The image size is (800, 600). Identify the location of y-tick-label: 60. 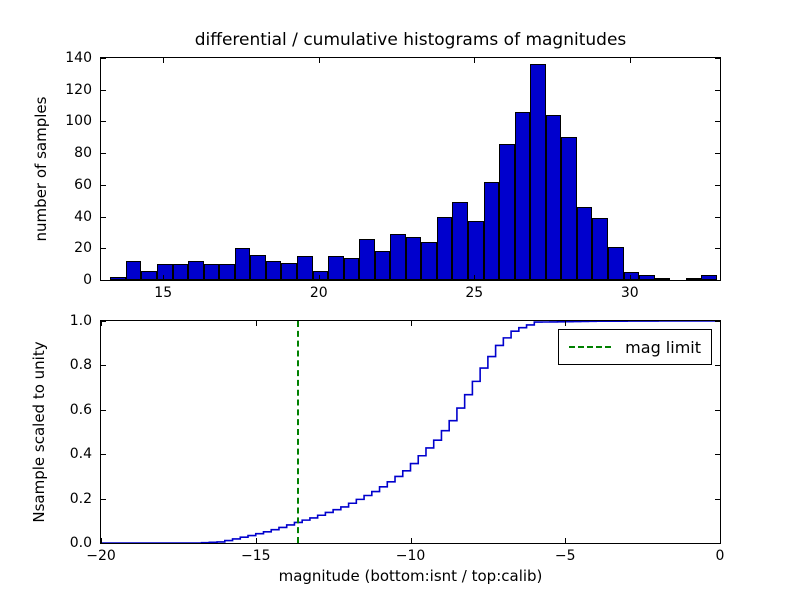
(83, 184).